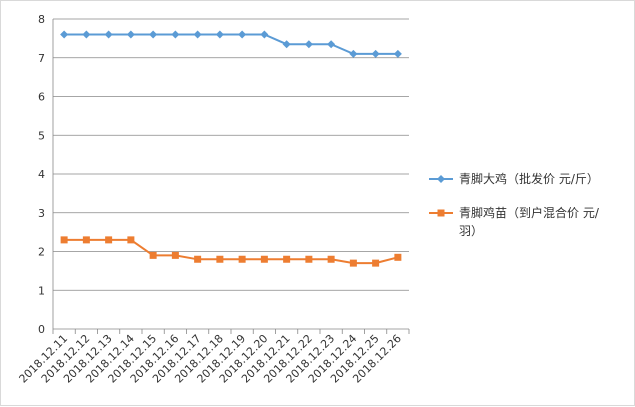 Image resolution: width=635 pixels, height=407 pixels. Describe the element at coordinates (41, 97) in the screenshot. I see `y-tick-label: 6` at that location.